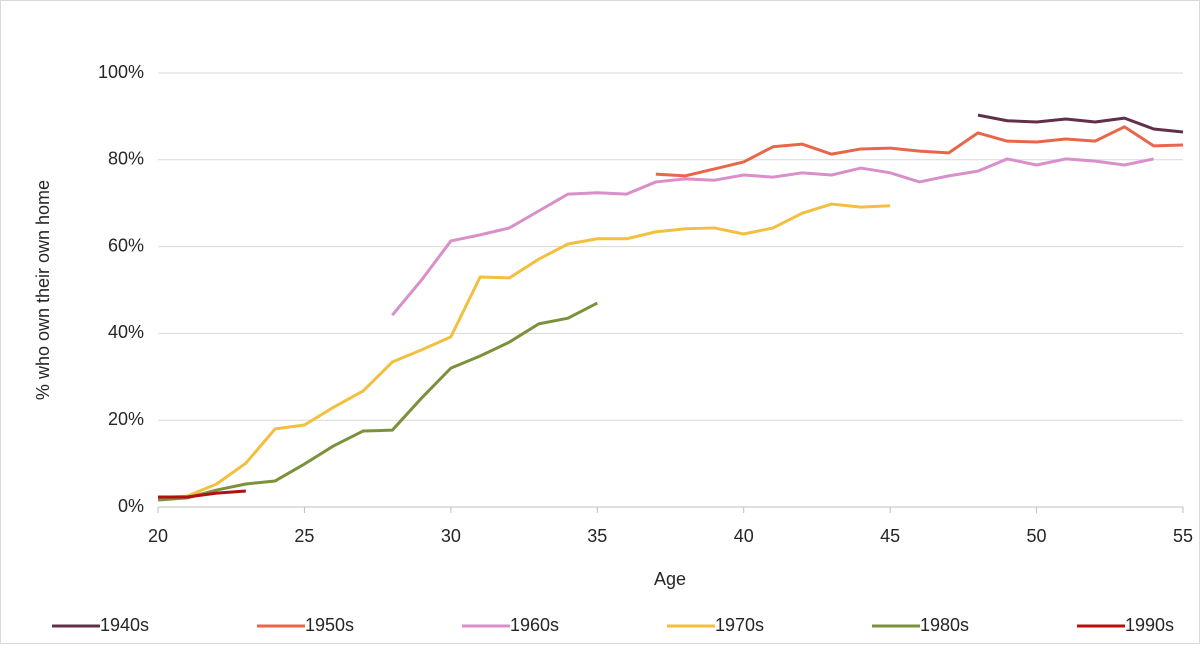 Image resolution: width=1200 pixels, height=649 pixels. What do you see at coordinates (131, 506) in the screenshot?
I see `y-tick-label: 0%` at bounding box center [131, 506].